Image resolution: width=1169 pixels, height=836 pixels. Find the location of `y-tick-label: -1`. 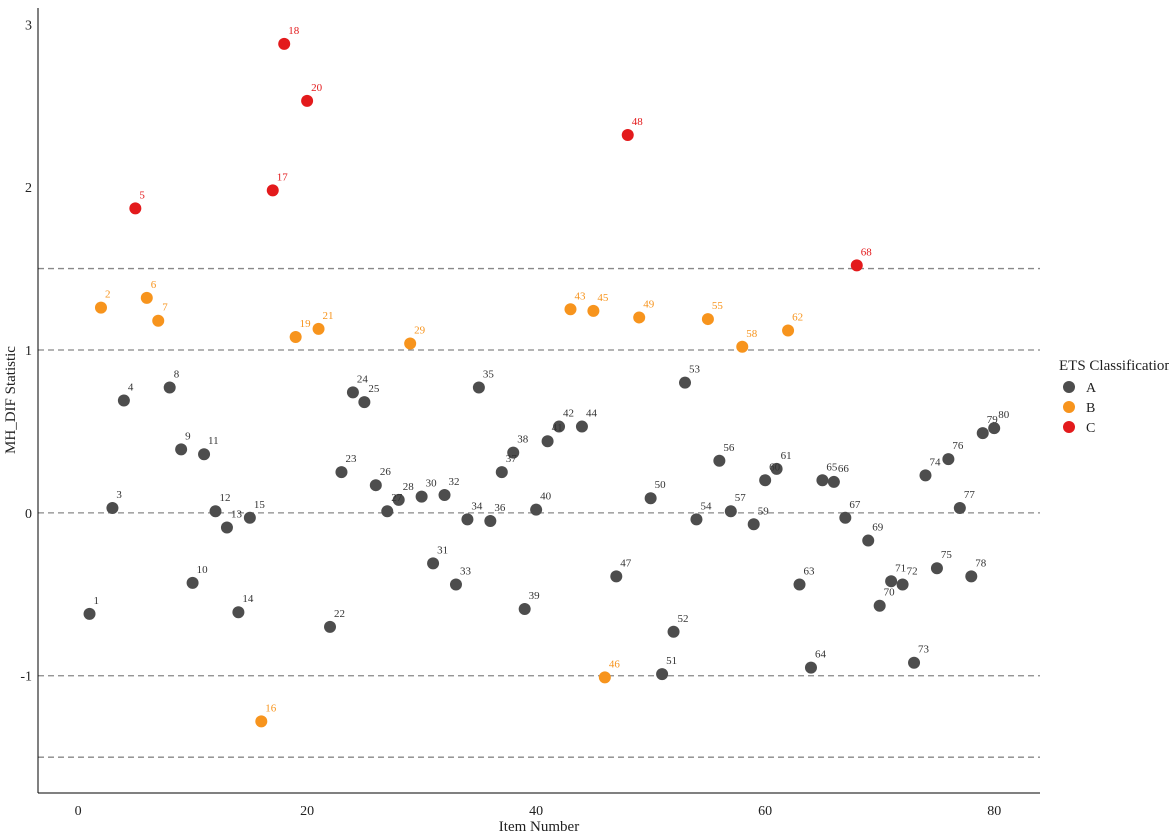

y-tick-label: -1 is located at coordinates (26, 677).